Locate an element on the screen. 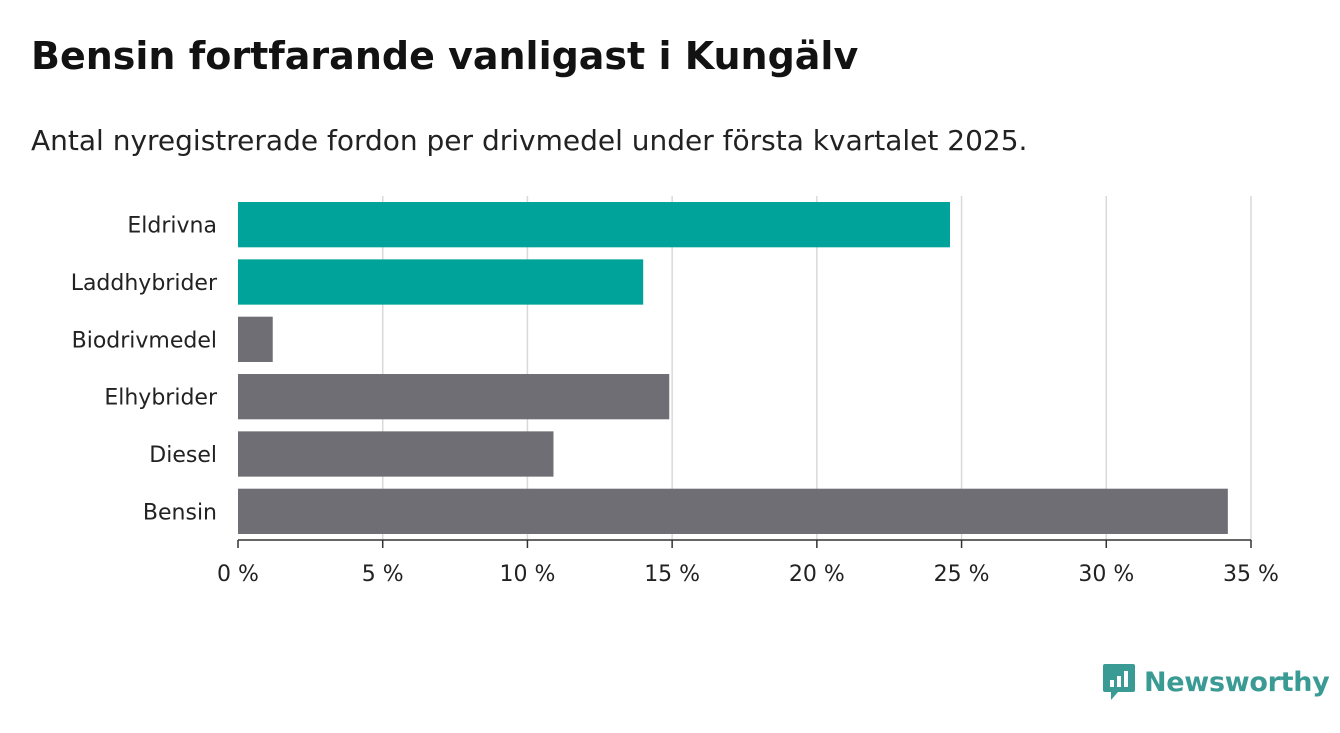 This screenshot has width=1340, height=733. chart-title: Bensin fortfarande vanligast i Kungälv is located at coordinates (445, 56).